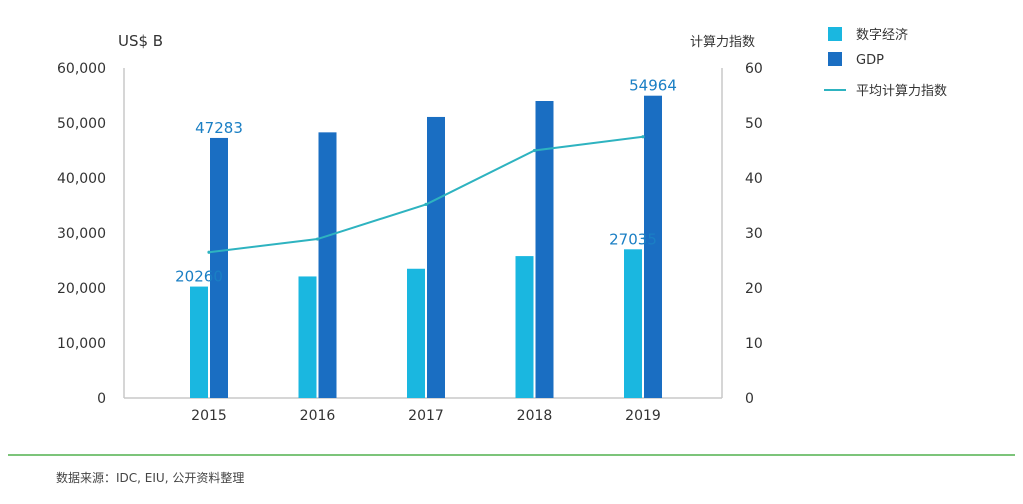  Describe the element at coordinates (318, 416) in the screenshot. I see `x-tick-label: 2016` at that location.